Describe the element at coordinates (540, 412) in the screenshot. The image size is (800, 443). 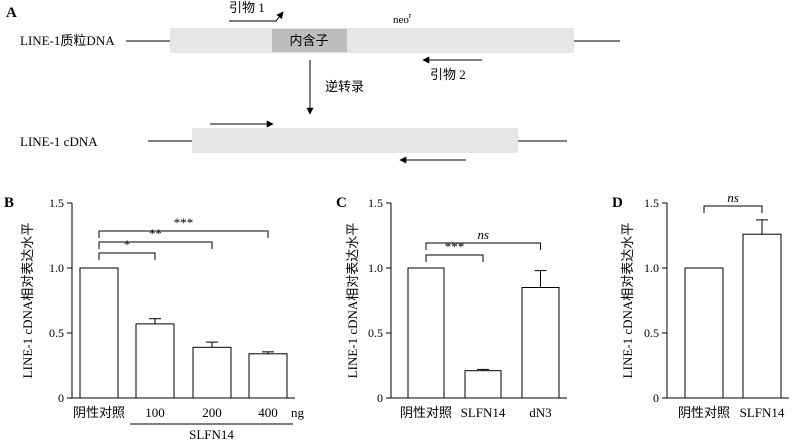
I see `category-label: dN3` at that location.